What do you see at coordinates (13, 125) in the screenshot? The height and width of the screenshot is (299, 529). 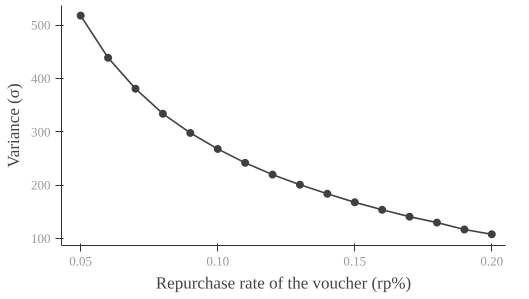 I see `y-axis-title: Variance (σ)` at bounding box center [13, 125].